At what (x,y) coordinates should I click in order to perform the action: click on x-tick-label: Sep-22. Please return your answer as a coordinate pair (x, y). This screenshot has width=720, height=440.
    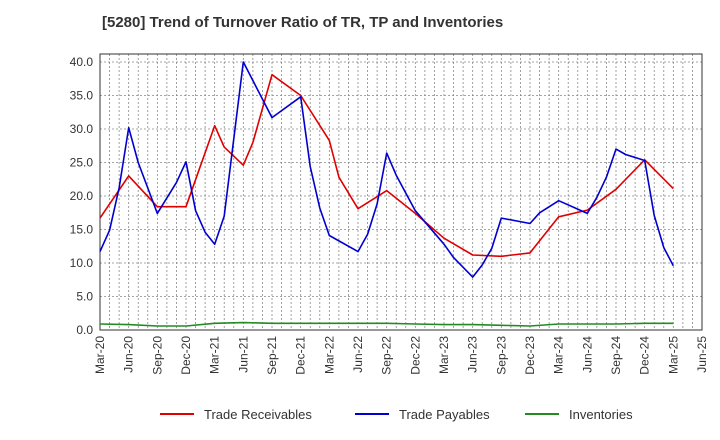
    Looking at the image, I should click on (387, 355).